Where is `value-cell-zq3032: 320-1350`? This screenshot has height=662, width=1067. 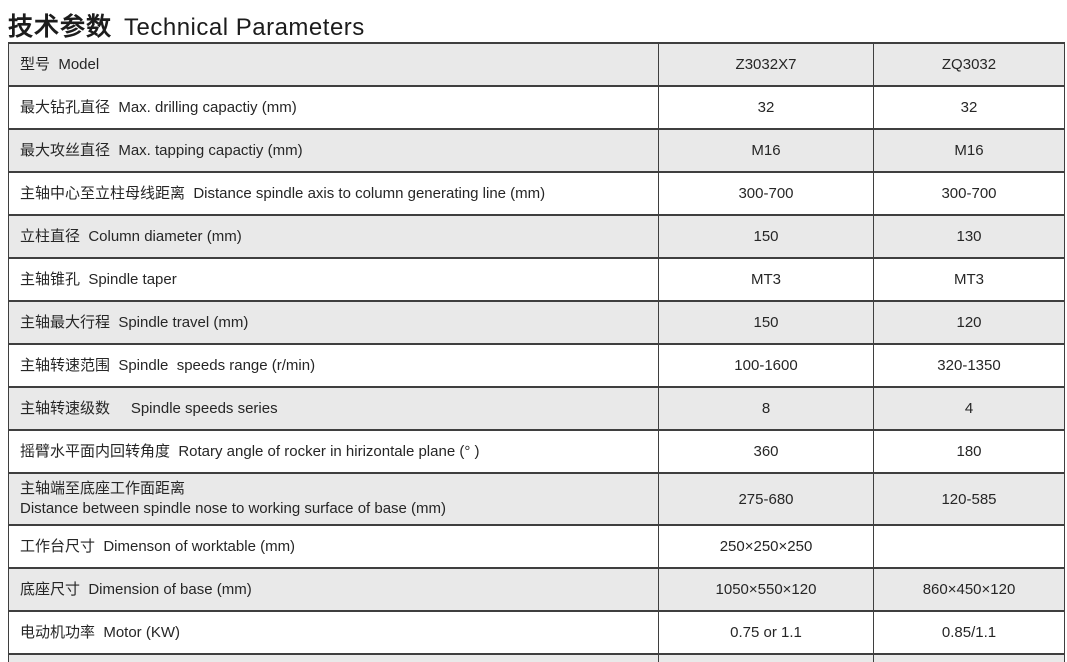 value-cell-zq3032: 320-1350 is located at coordinates (969, 365).